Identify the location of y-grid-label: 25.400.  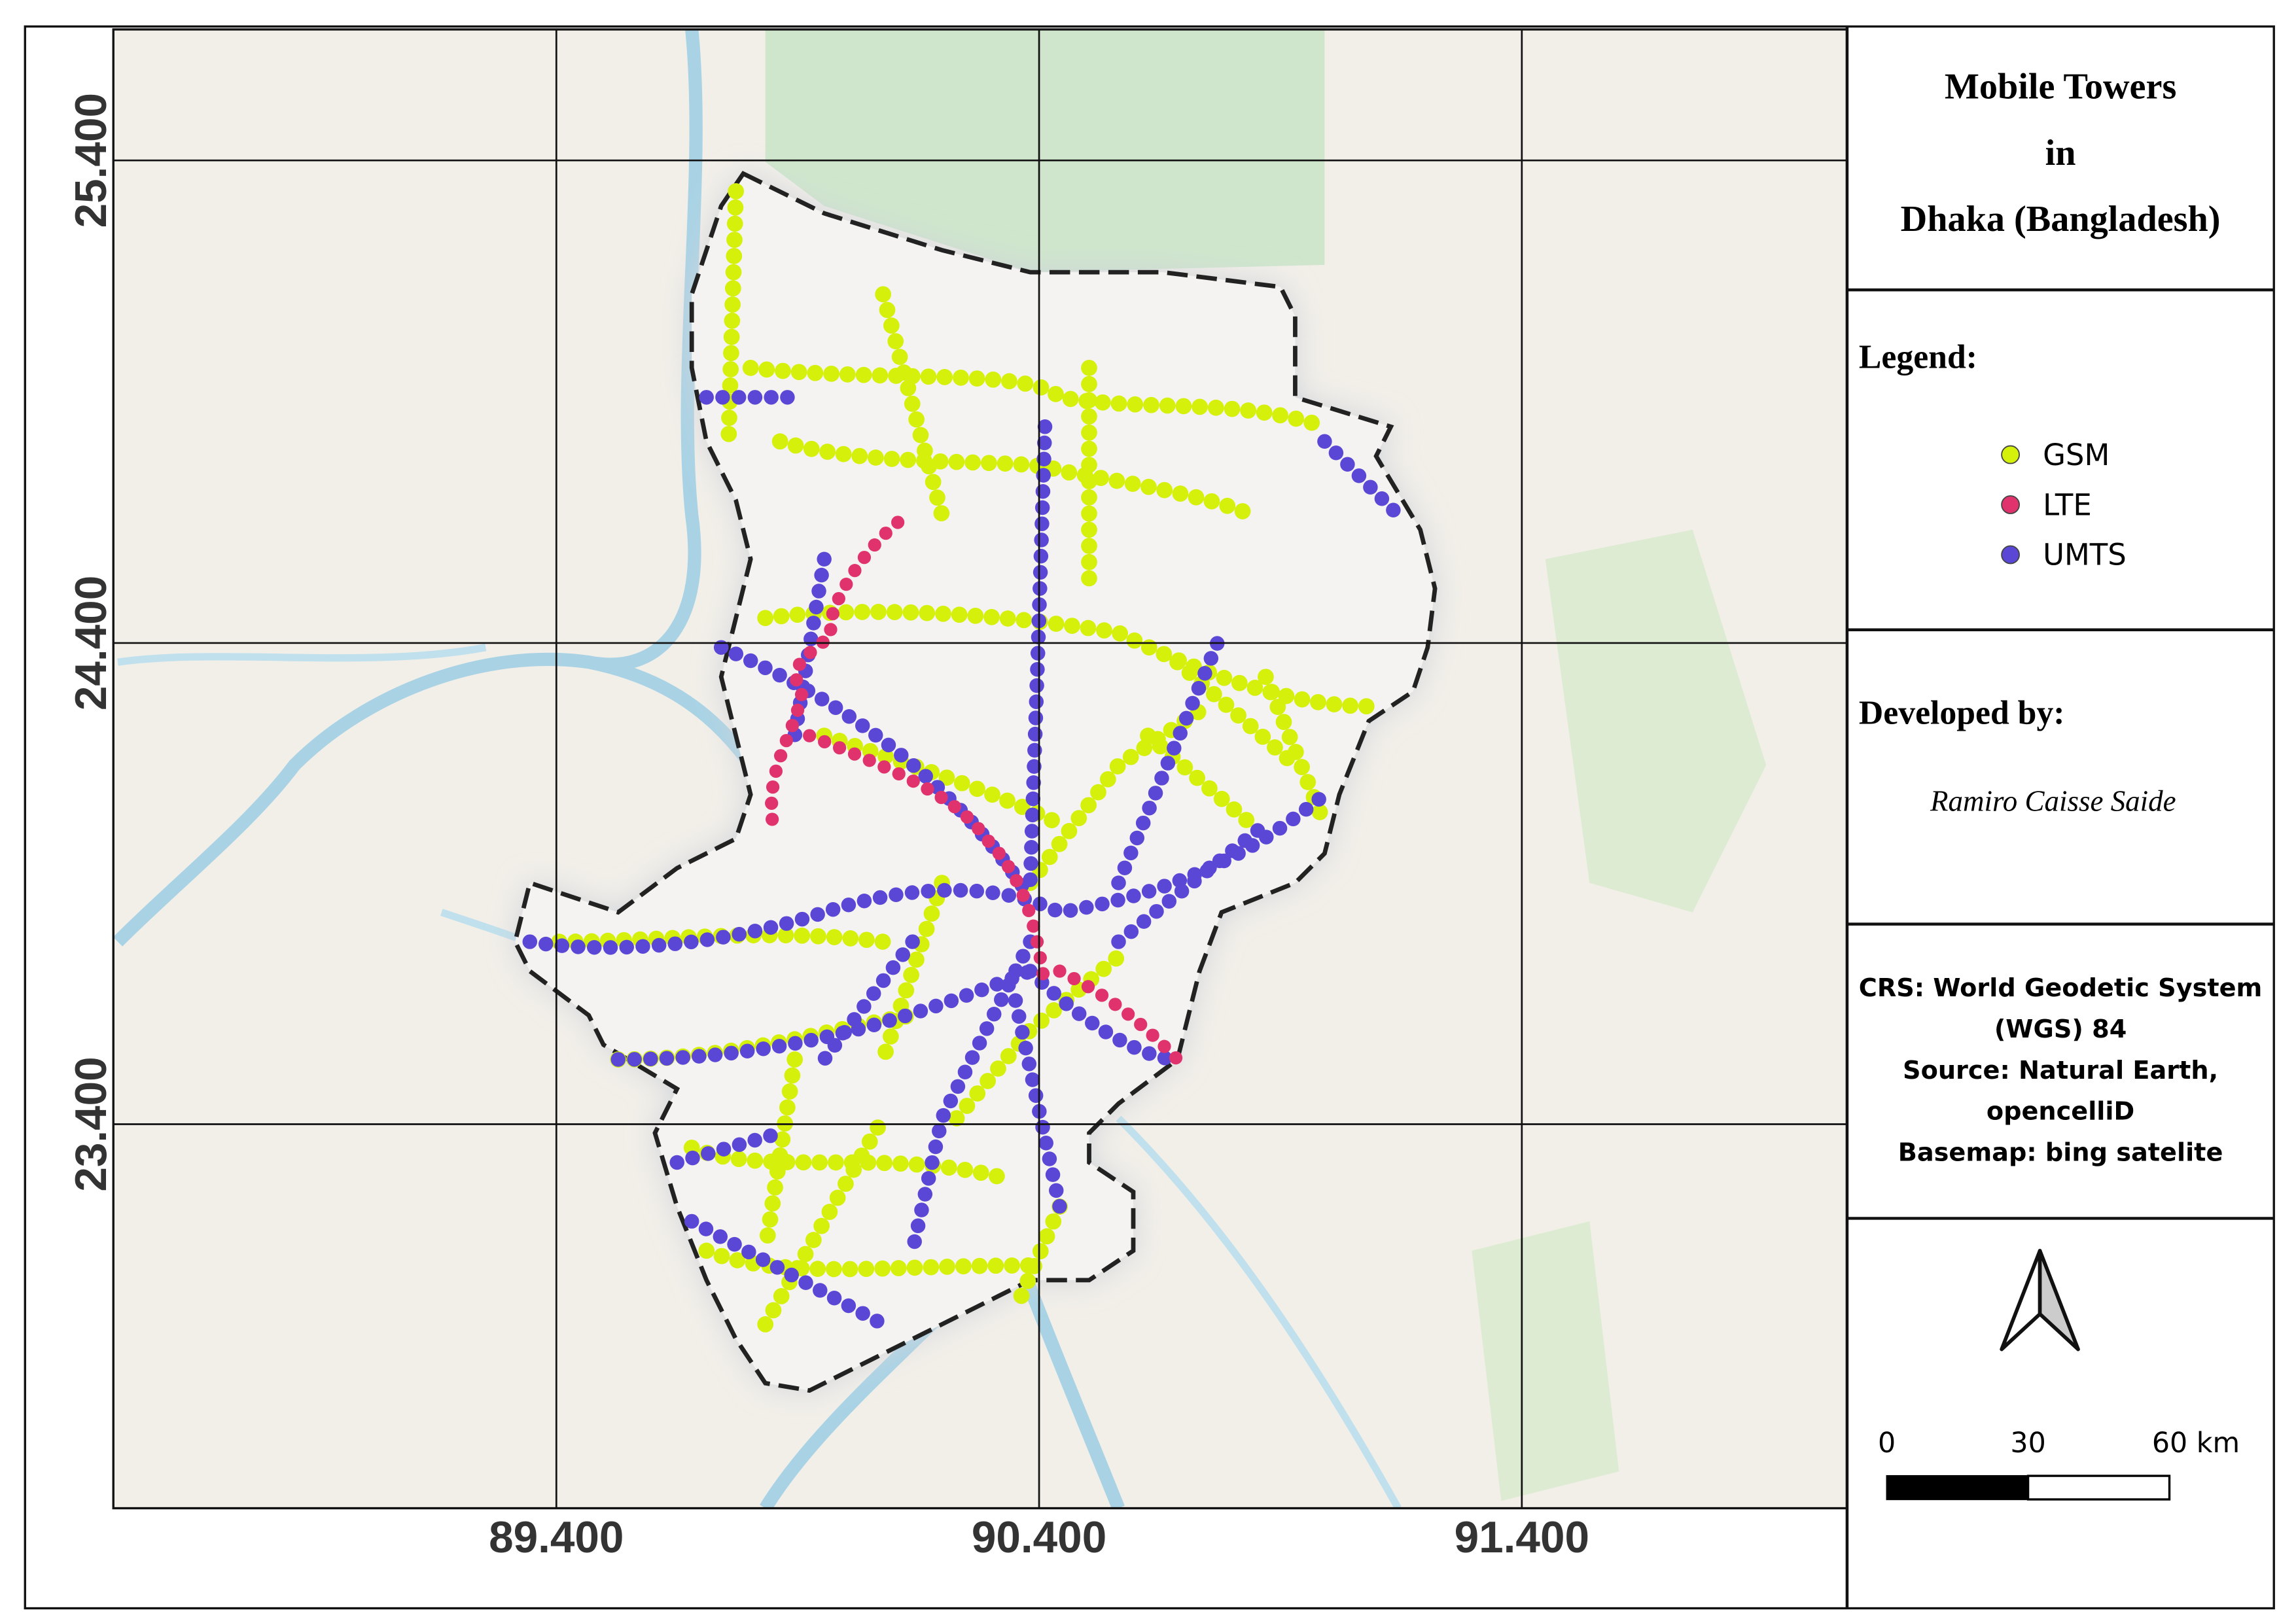
(92, 161).